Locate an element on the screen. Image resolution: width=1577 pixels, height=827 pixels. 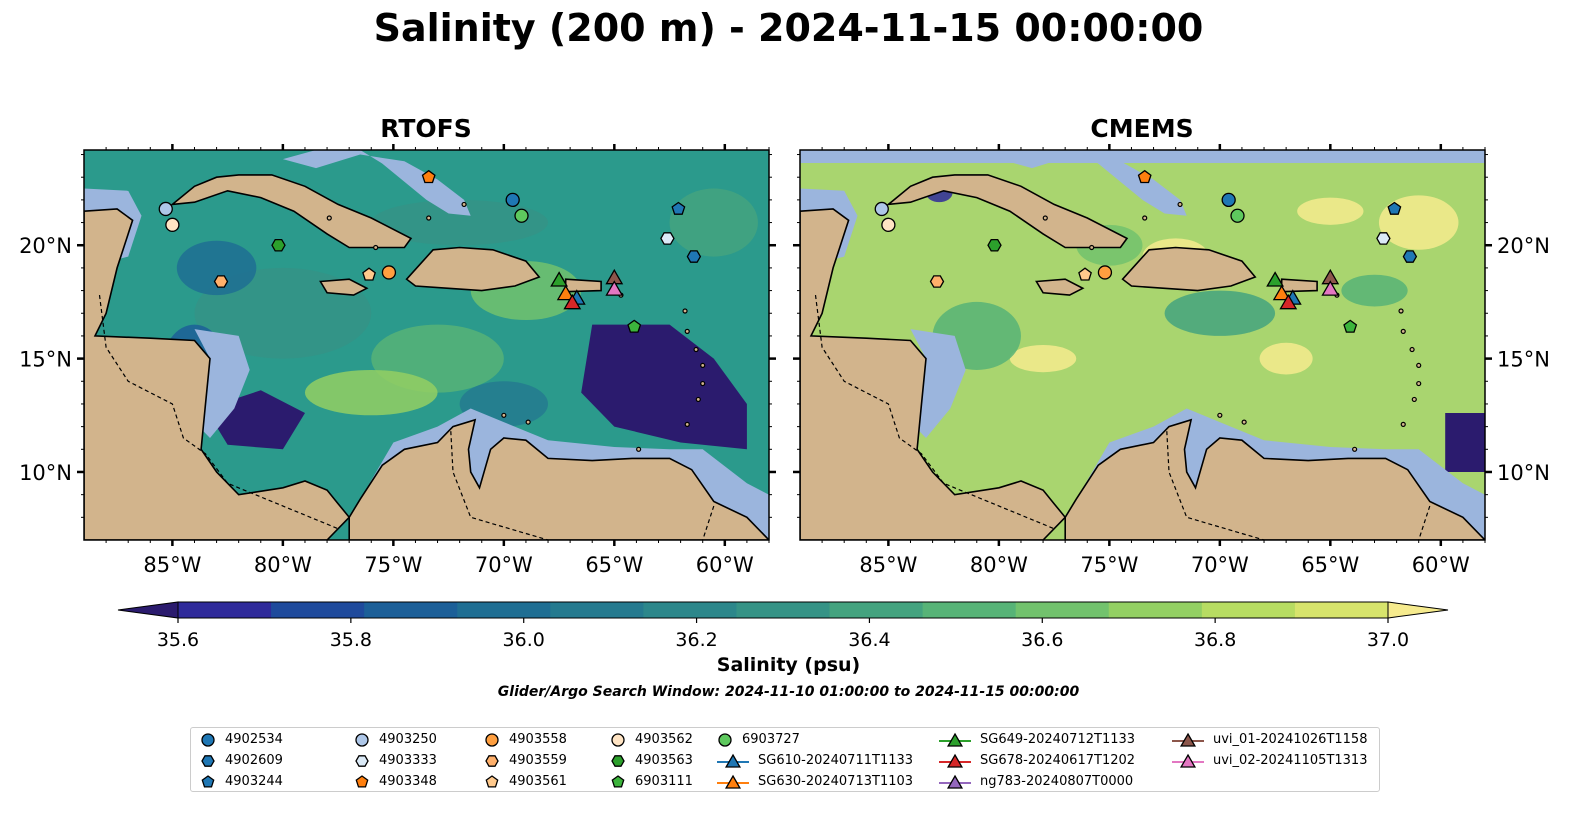
legend-label: uvi_02-20241105T1313 is located at coordinates (1290, 760).